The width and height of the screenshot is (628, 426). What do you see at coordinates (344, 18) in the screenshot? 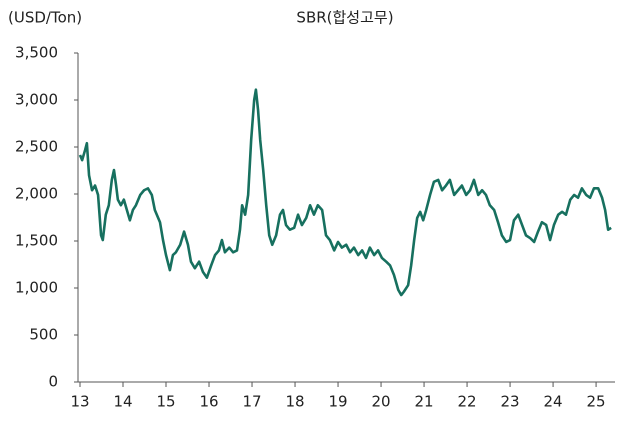
I see `chart-title: SBR(합성고무)` at bounding box center [344, 18].